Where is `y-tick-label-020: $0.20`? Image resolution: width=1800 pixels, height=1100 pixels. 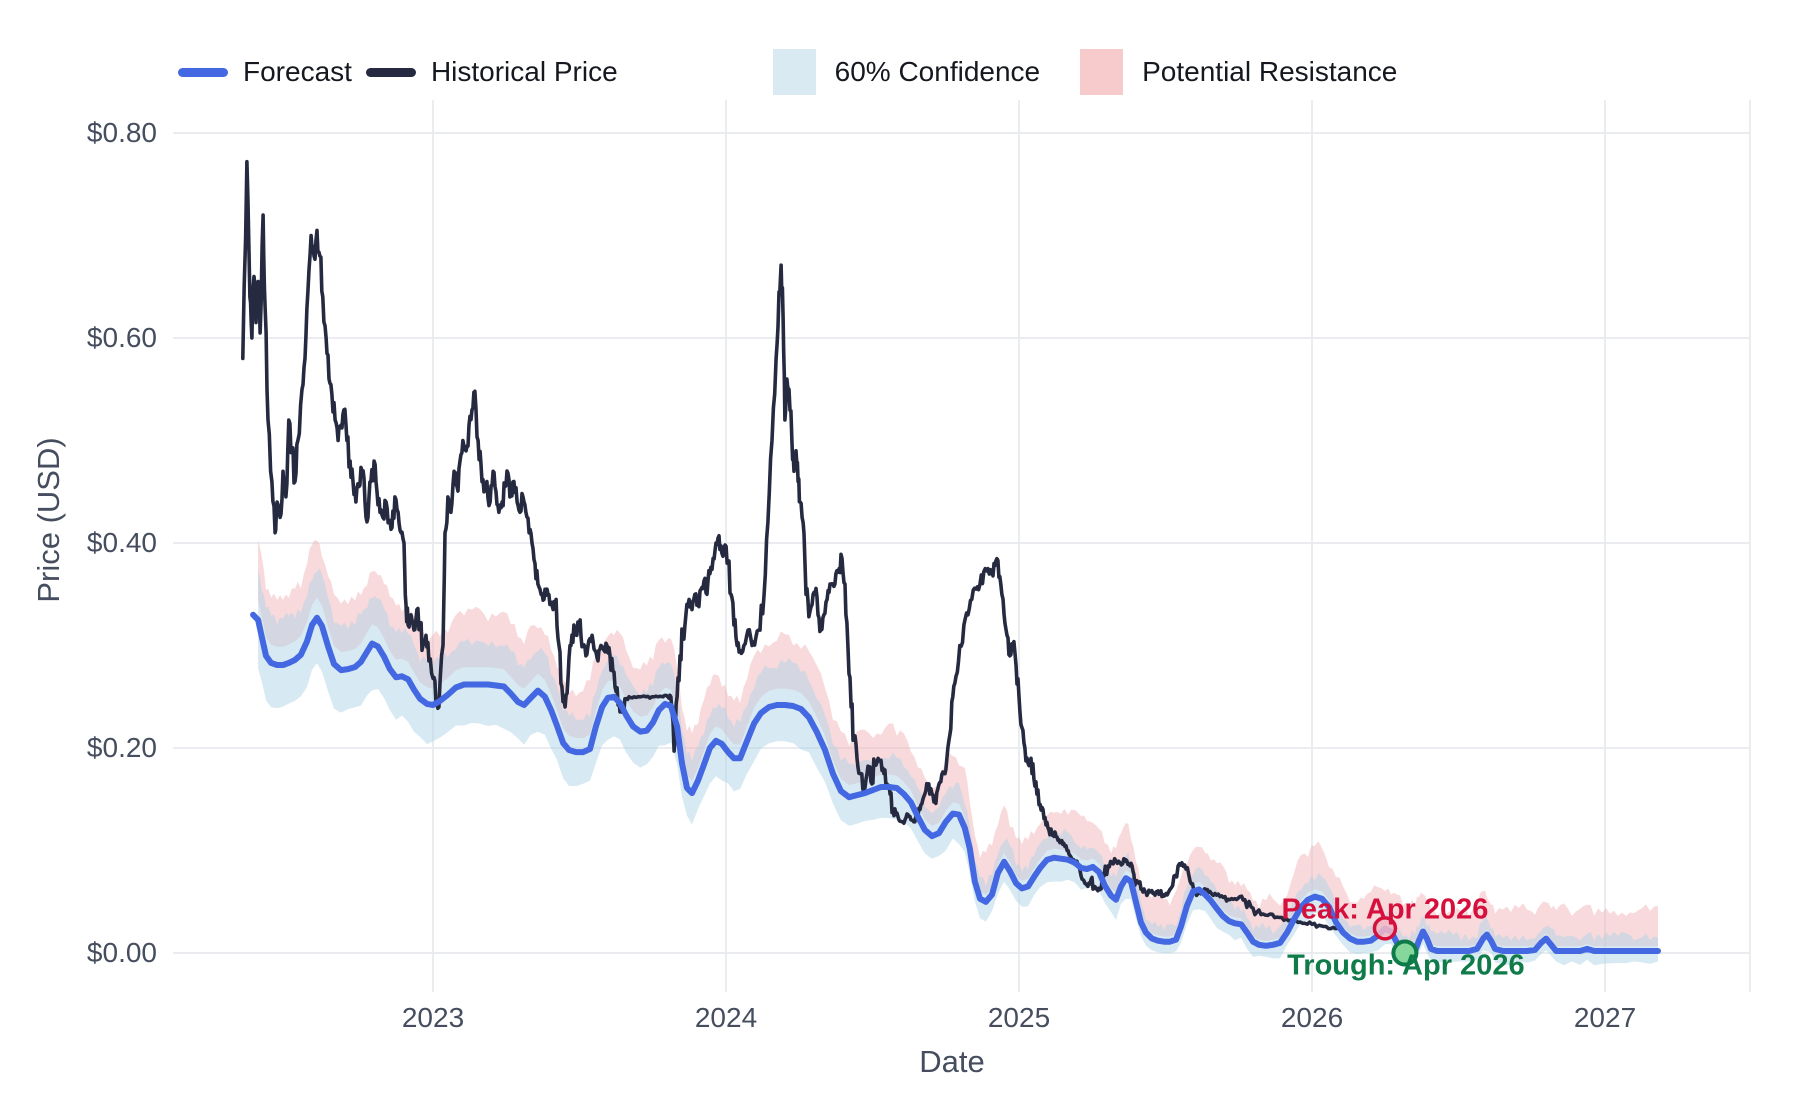 y-tick-label-020: $0.20 is located at coordinates (121, 747).